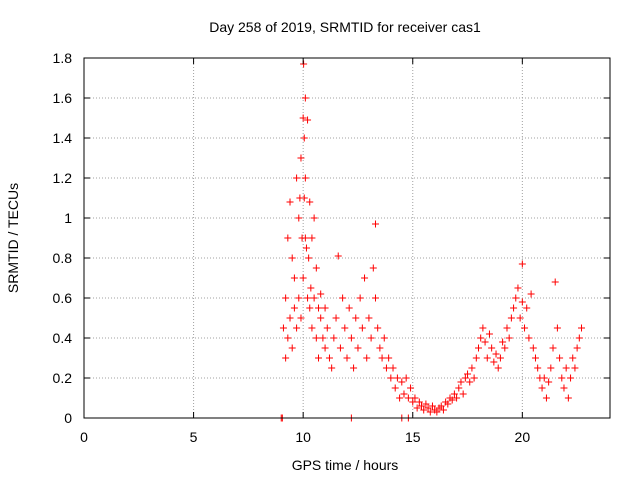  Describe the element at coordinates (68, 418) in the screenshot. I see `y-tick-label: 0` at that location.